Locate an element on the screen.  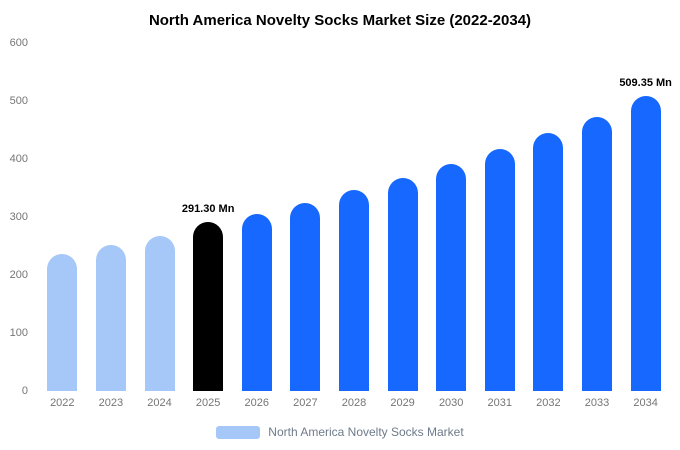
bar-2026 is located at coordinates (256, 302).